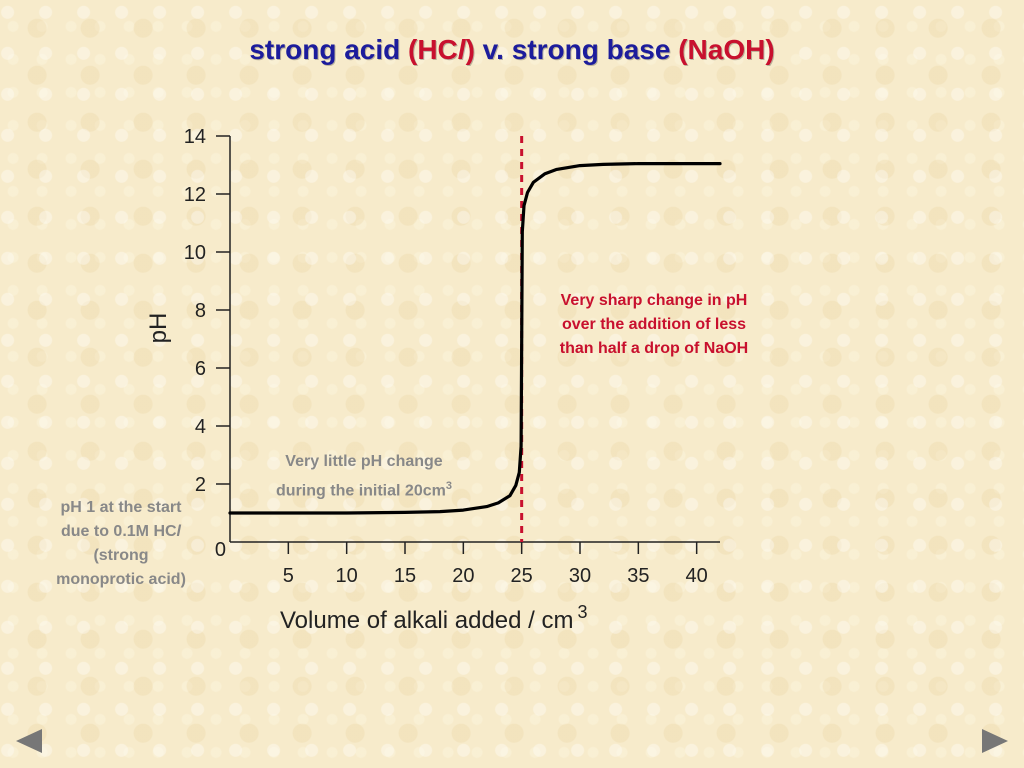  I want to click on x-tick-label: 15, so click(405, 576).